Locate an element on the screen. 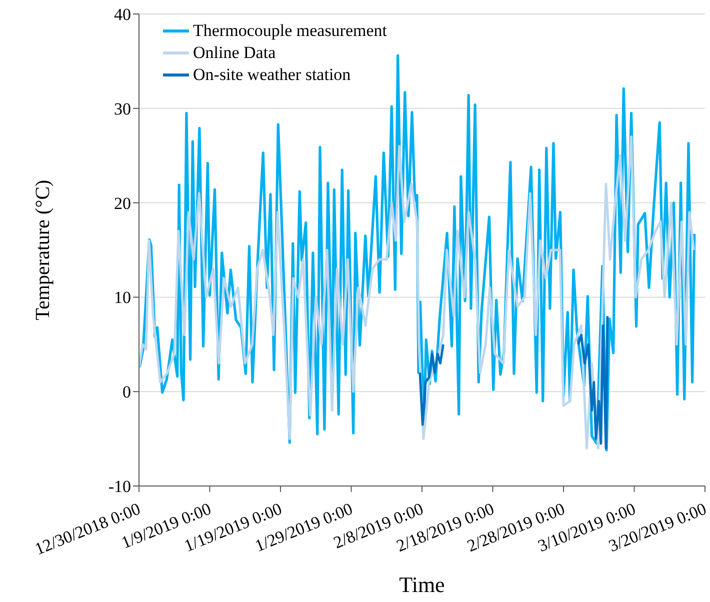 The height and width of the screenshot is (602, 710). legend-label: Online Data is located at coordinates (234, 53).